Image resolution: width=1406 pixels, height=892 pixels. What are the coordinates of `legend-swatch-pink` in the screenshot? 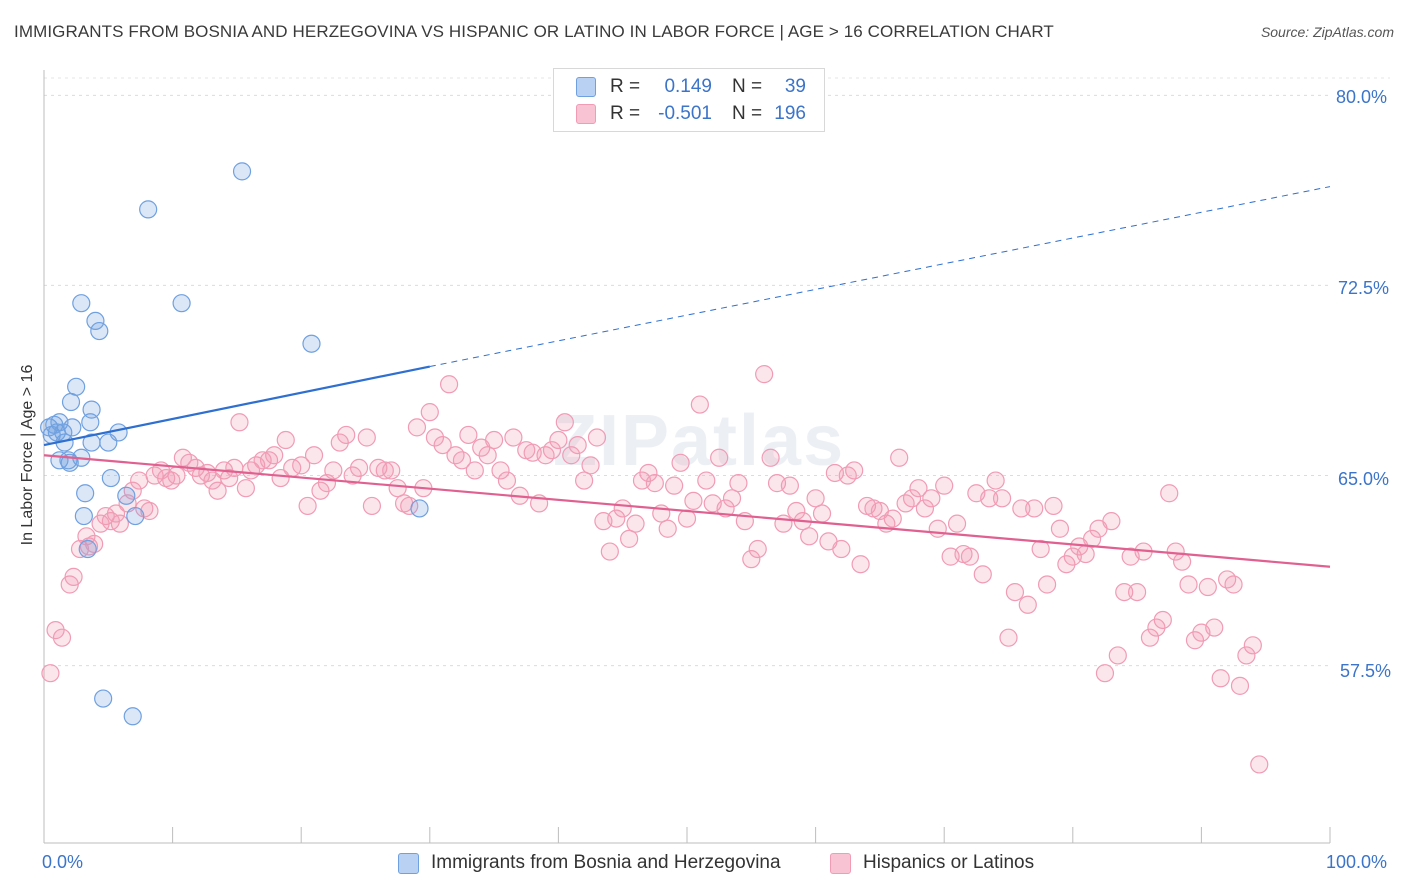 It's located at (586, 114).